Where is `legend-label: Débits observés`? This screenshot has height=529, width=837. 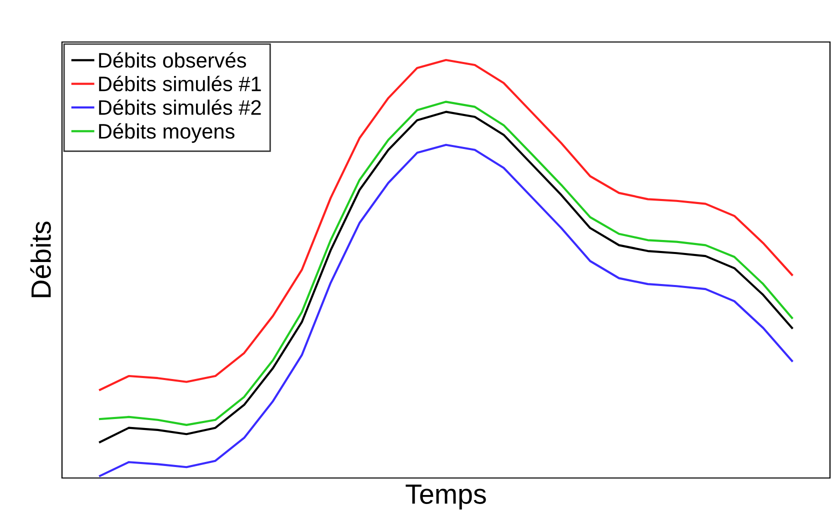 legend-label: Débits observés is located at coordinates (172, 60).